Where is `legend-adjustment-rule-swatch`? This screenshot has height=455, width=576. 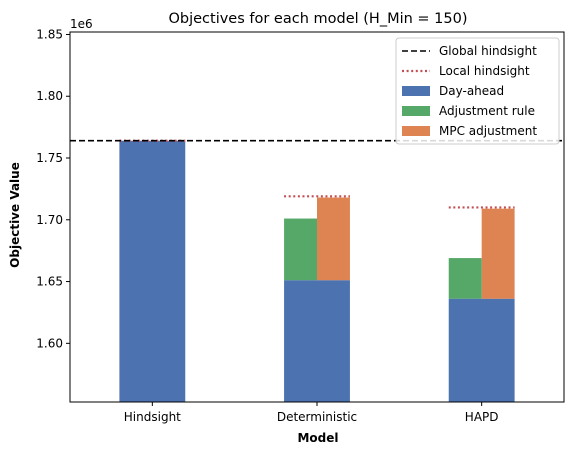 legend-adjustment-rule-swatch is located at coordinates (416, 111).